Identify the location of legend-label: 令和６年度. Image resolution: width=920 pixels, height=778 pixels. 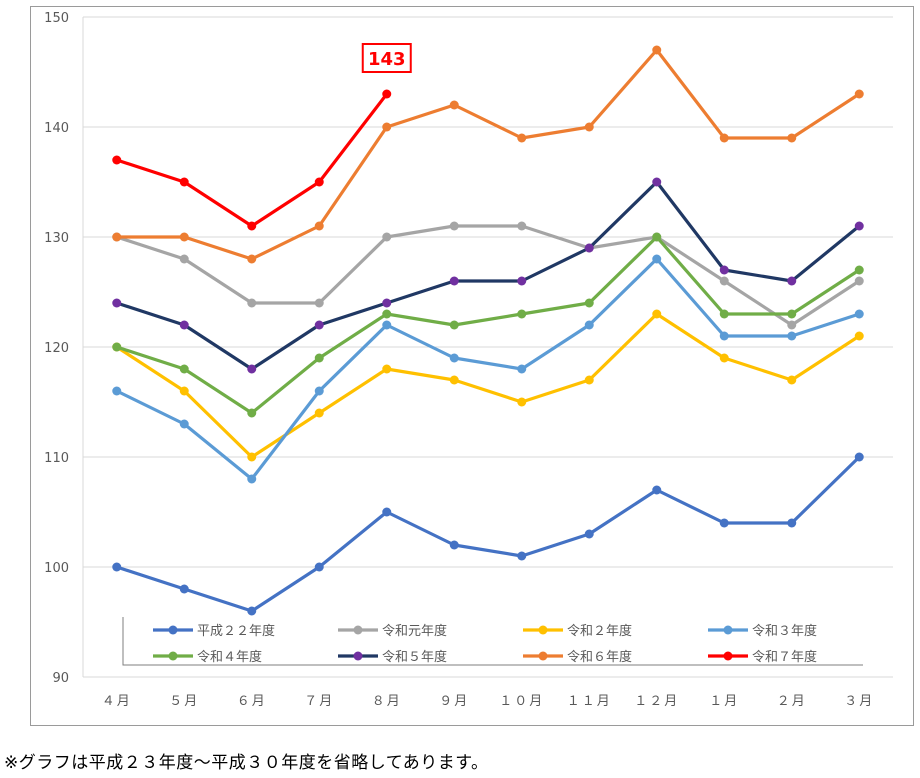
(599, 657).